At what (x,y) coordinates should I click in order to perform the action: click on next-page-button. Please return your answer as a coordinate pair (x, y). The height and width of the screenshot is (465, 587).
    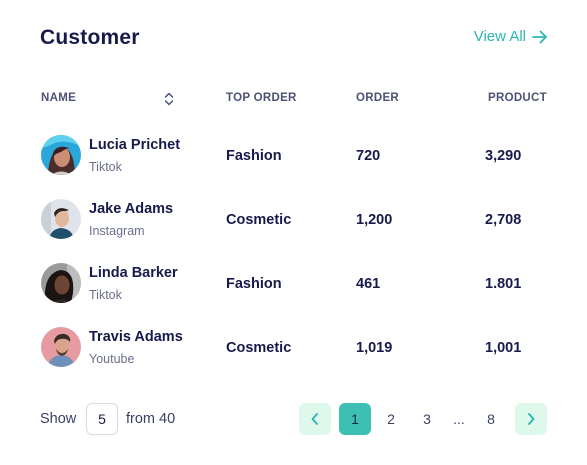
    Looking at the image, I should click on (531, 419).